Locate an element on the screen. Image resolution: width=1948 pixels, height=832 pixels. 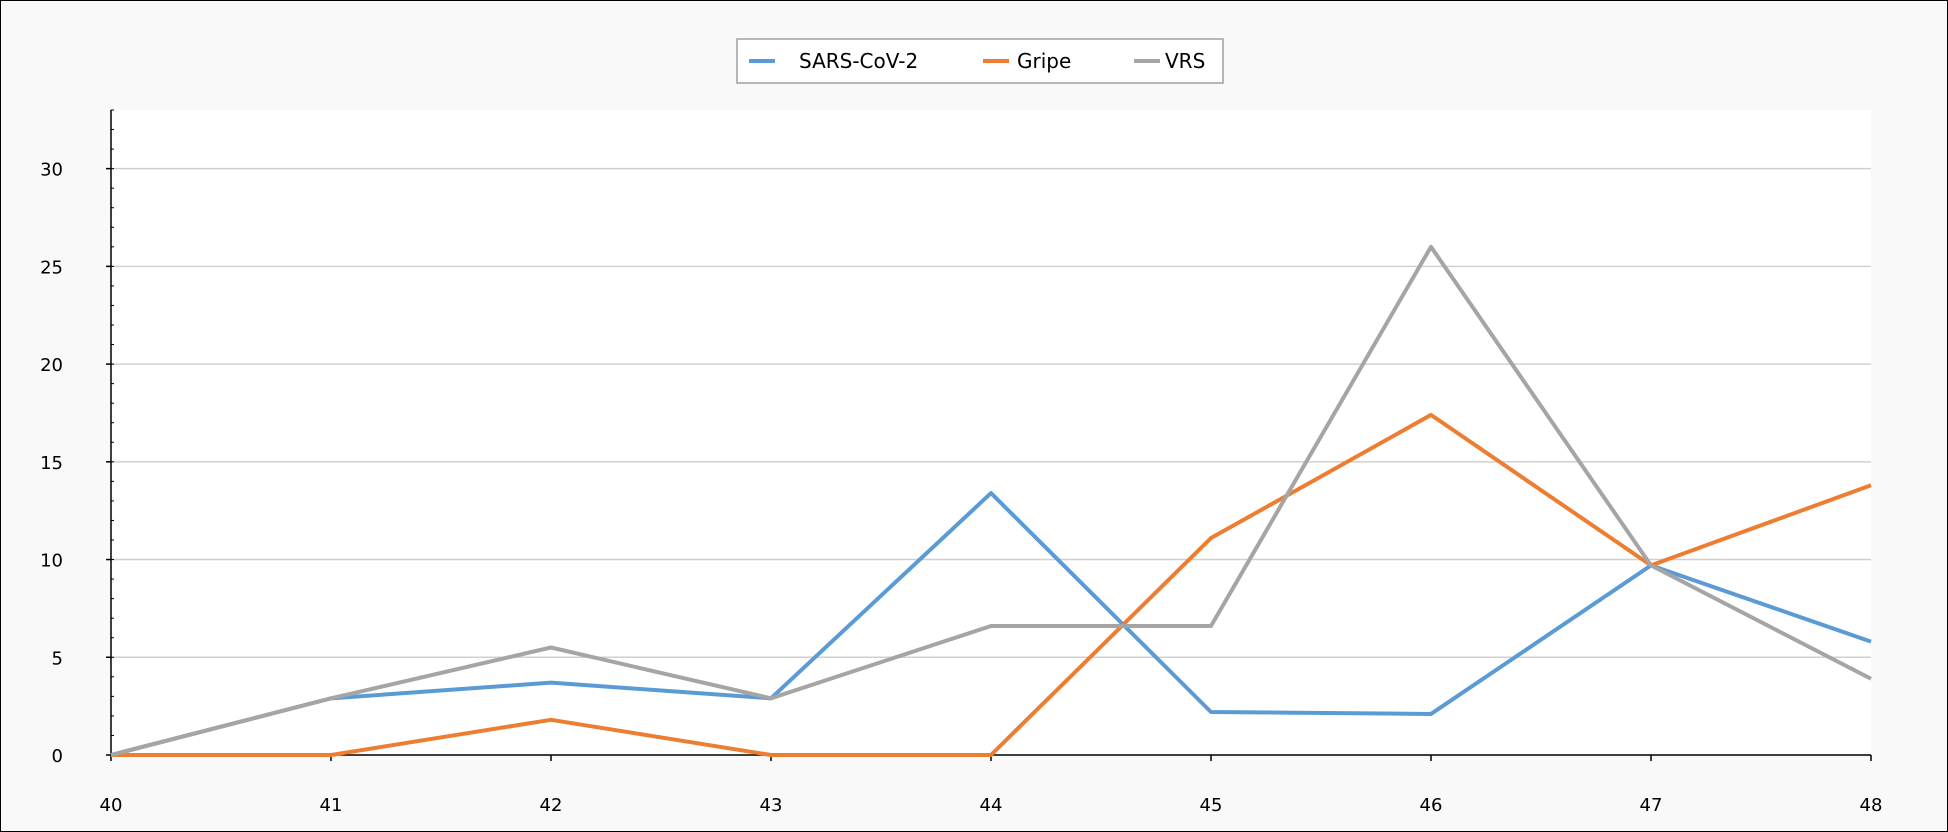
x-tick-label-47: 47 is located at coordinates (1651, 805).